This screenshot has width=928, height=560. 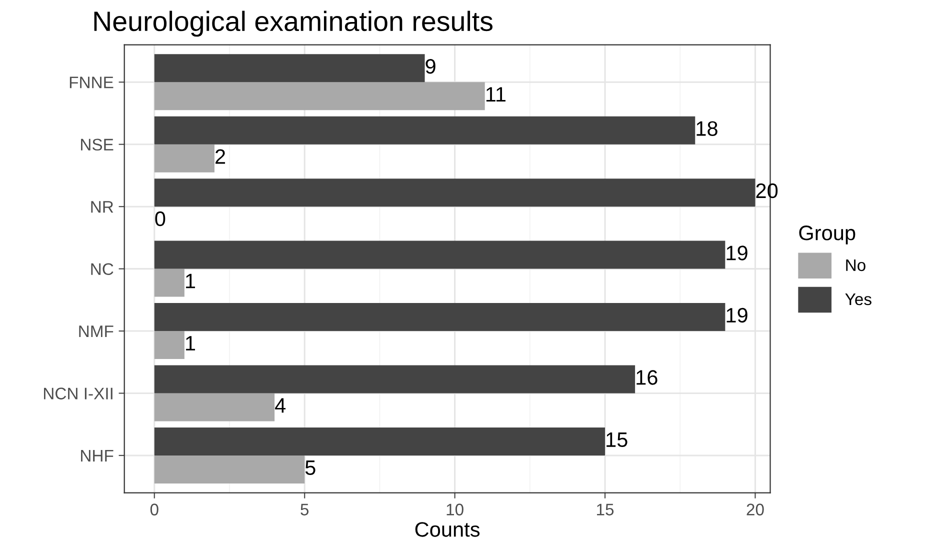 I want to click on y-tick-label: NHF, so click(x=97, y=456).